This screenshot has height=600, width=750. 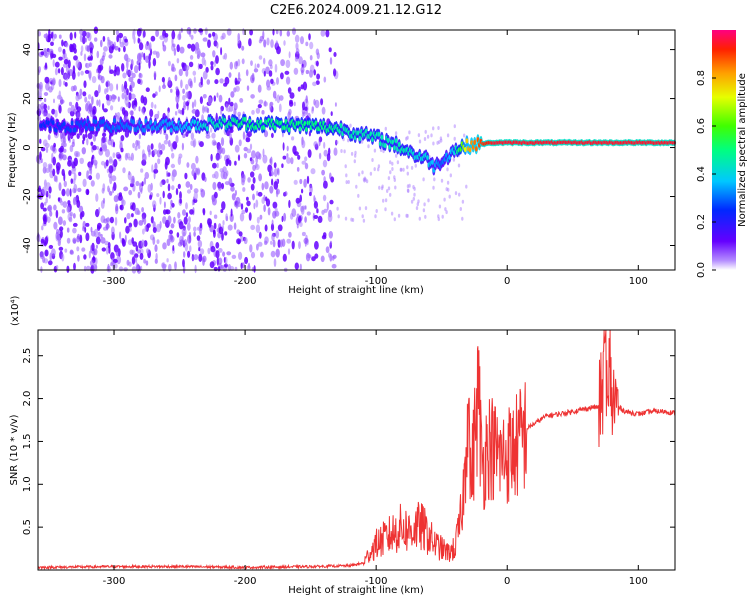 I want to click on spectrogram-x-tick-label: 0, so click(x=507, y=281).